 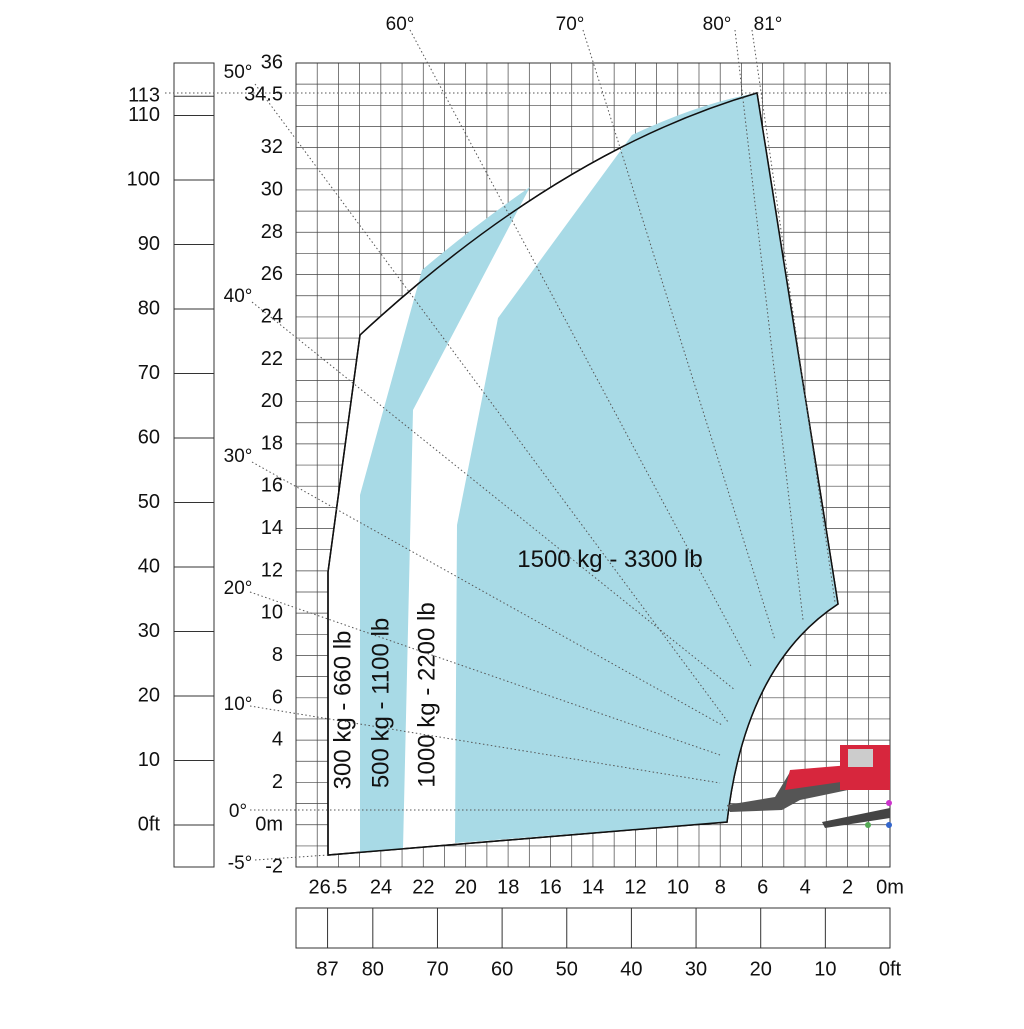 What do you see at coordinates (635, 887) in the screenshot?
I see `reach-m-label: 12` at bounding box center [635, 887].